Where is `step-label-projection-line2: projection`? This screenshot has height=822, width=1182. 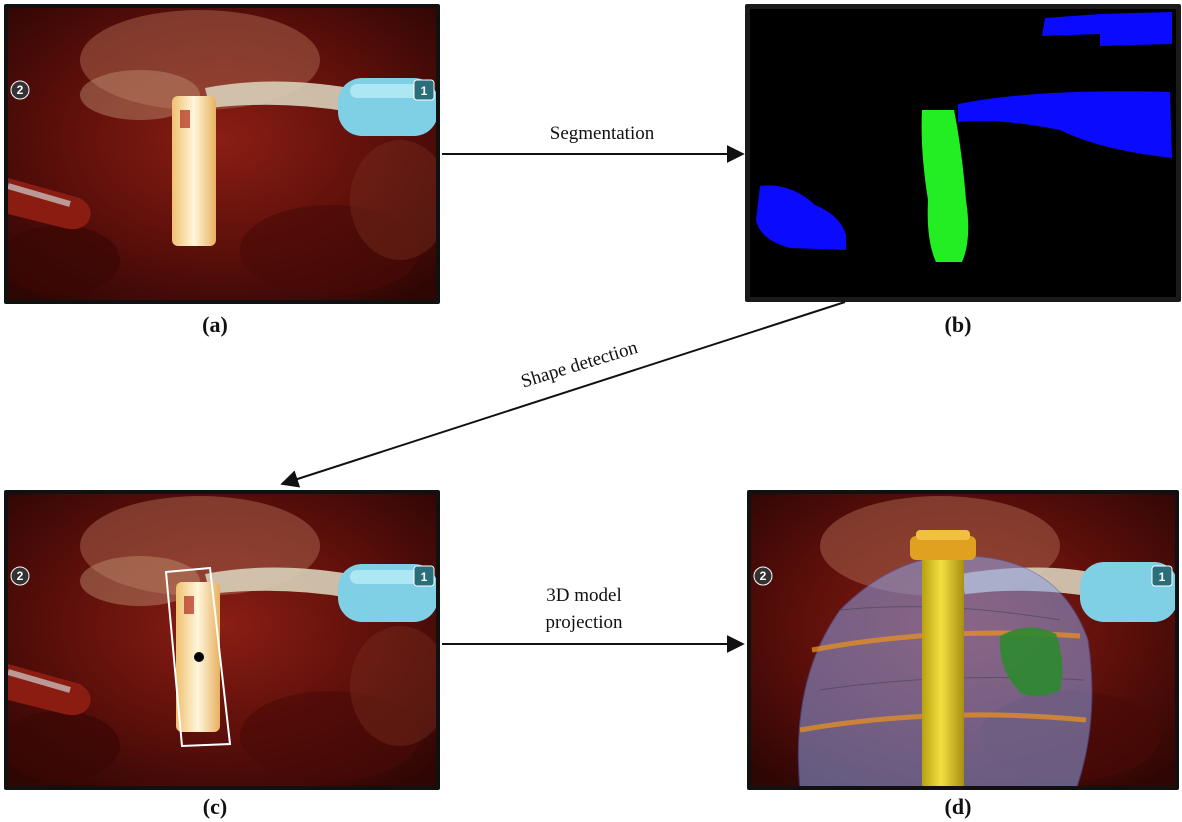 step-label-projection-line2: projection is located at coordinates (584, 622).